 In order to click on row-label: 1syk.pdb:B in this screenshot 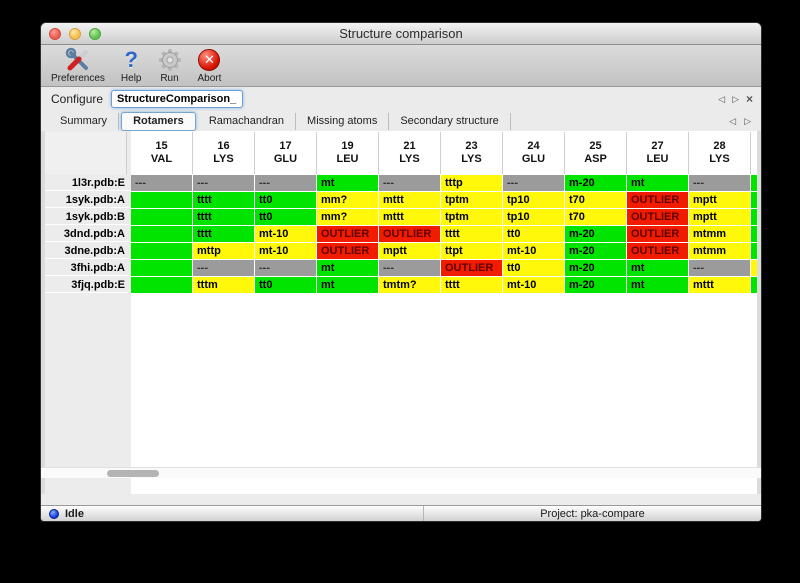, I will do `click(88, 217)`.